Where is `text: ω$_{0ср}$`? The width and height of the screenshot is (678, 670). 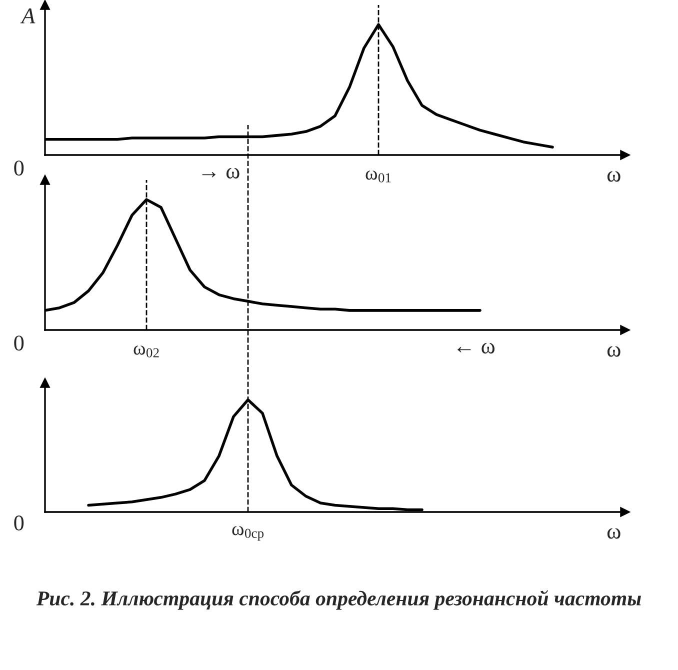 text: ω$_{0ср}$ is located at coordinates (248, 533).